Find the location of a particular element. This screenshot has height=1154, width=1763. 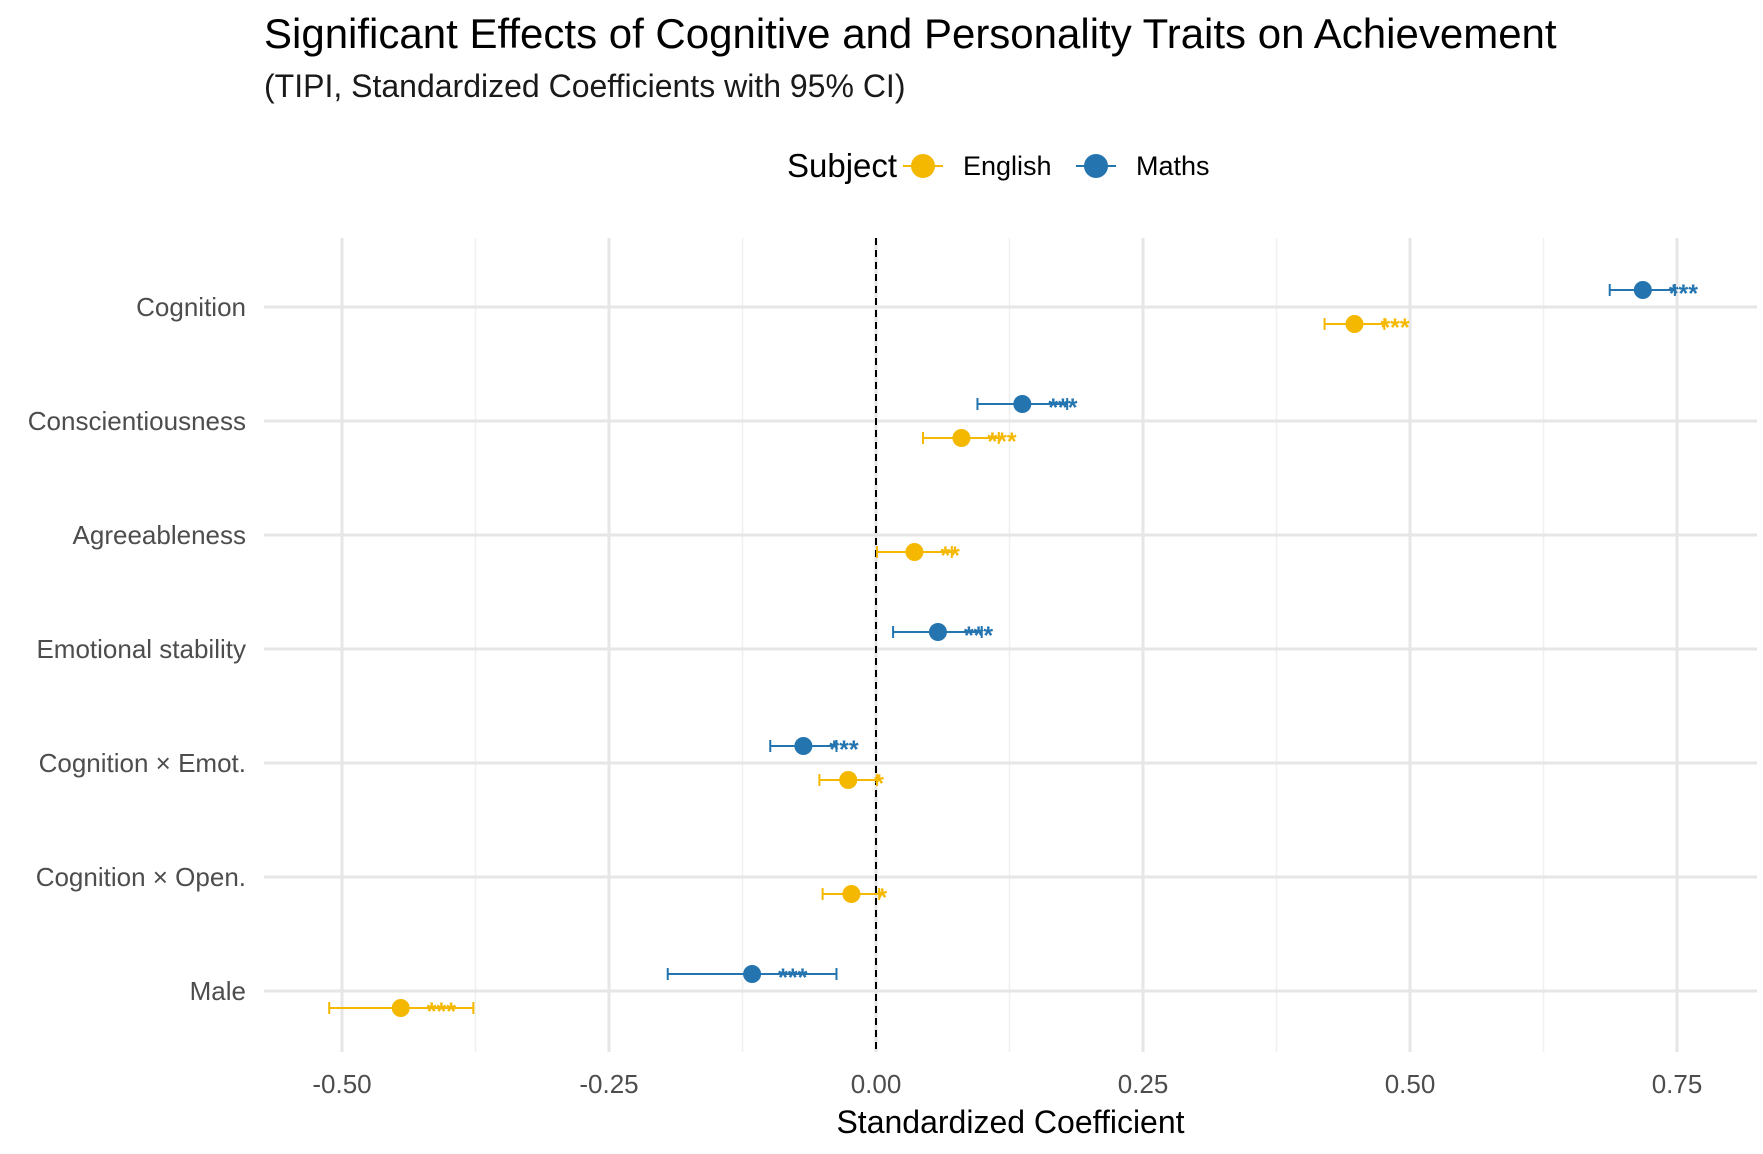

legend-item: English is located at coordinates (977, 166).